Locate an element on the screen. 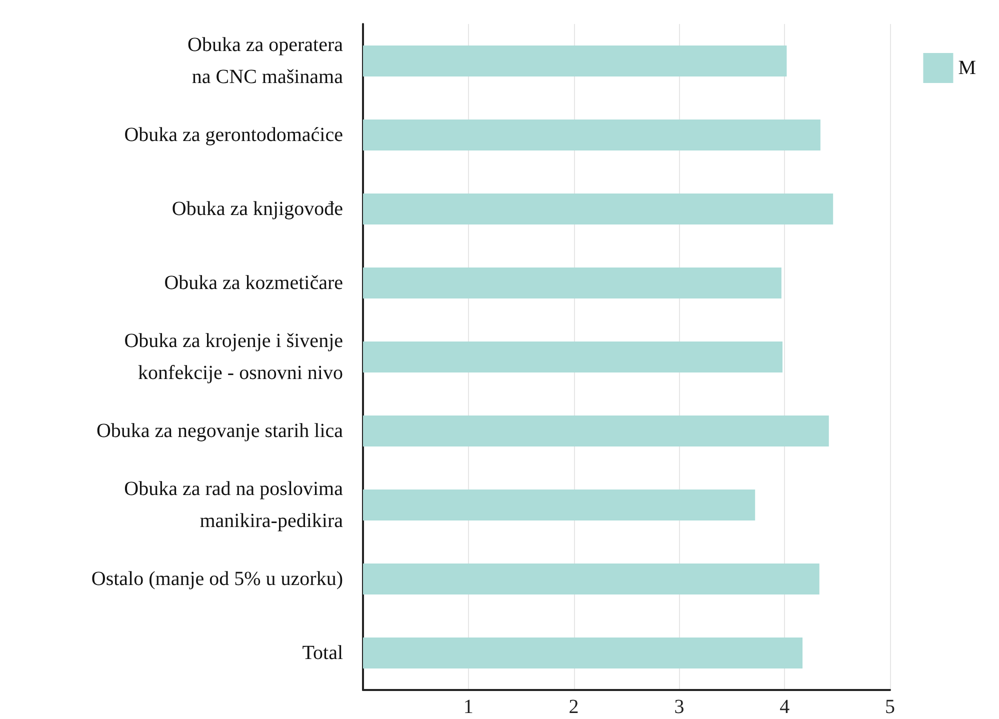  y-tick-label: Obuka za gerontodomaćice is located at coordinates (234, 135).